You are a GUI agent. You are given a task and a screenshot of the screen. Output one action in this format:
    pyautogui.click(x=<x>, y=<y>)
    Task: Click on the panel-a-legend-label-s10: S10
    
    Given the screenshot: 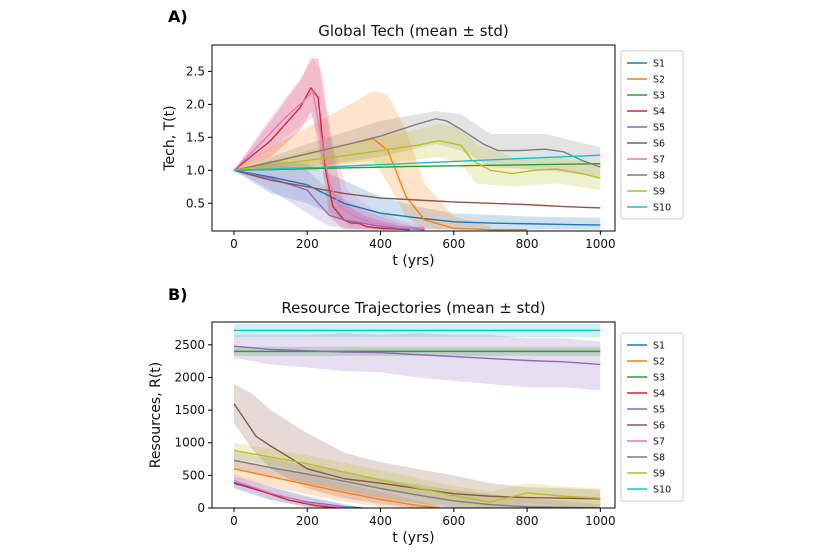 What is the action you would take?
    pyautogui.click(x=662, y=208)
    